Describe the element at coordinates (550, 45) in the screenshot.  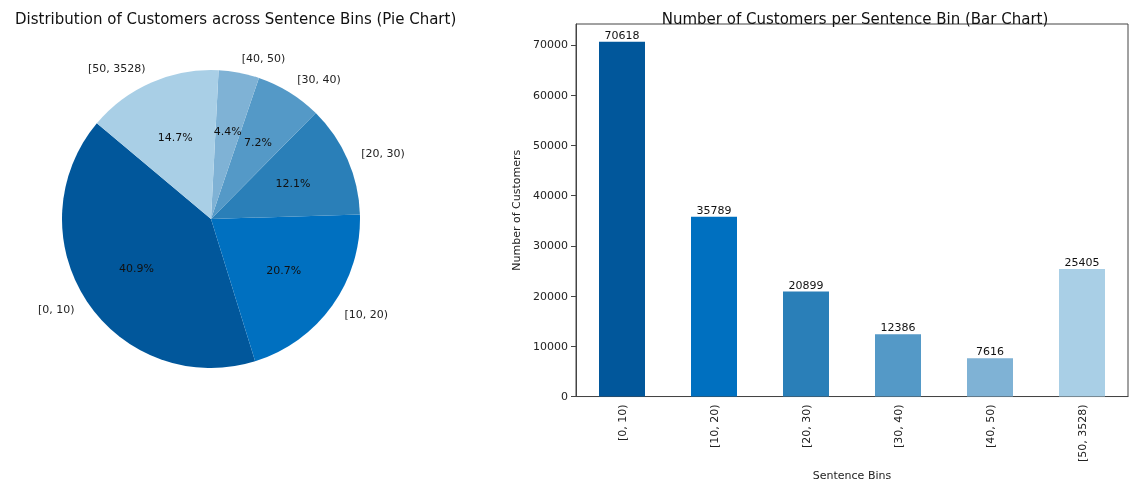
I see `y-tick-label: 70000` at that location.